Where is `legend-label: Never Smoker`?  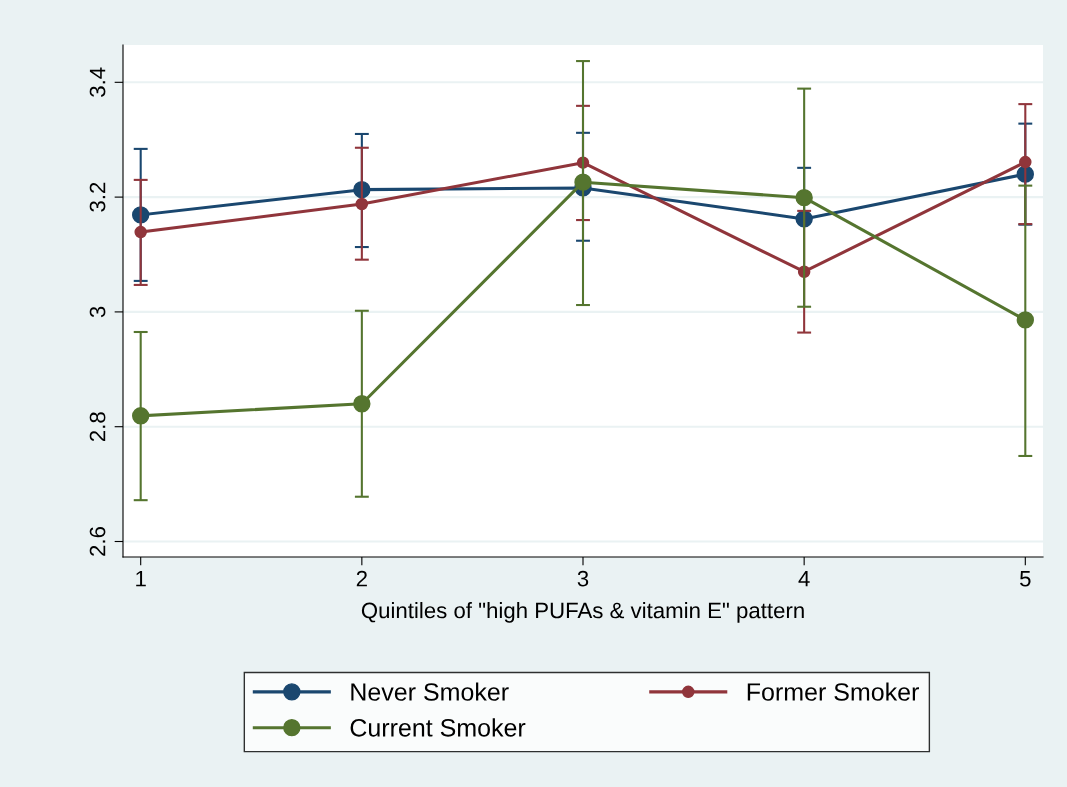 legend-label: Never Smoker is located at coordinates (430, 691).